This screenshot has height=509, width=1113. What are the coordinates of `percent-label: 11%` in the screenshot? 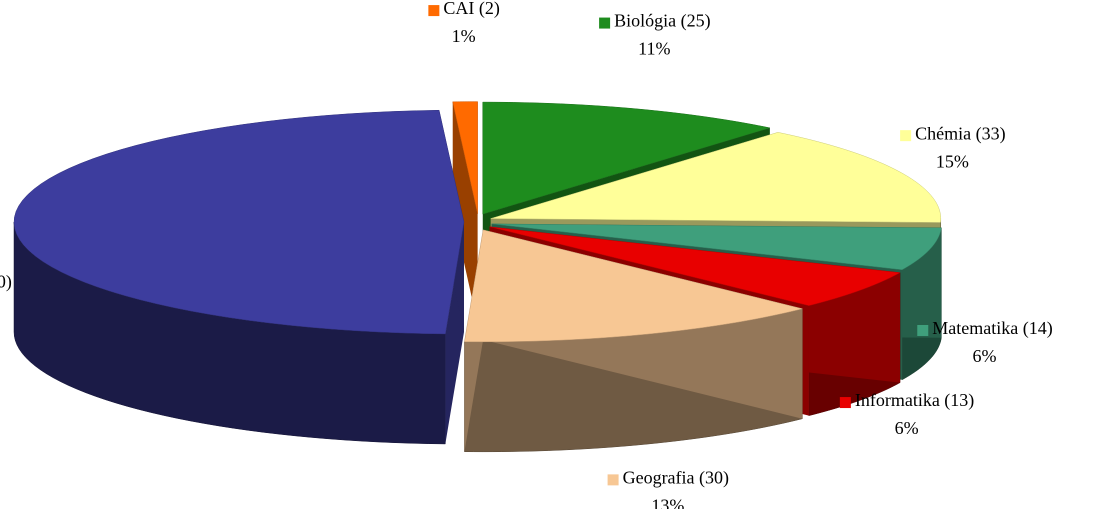 It's located at (654, 49).